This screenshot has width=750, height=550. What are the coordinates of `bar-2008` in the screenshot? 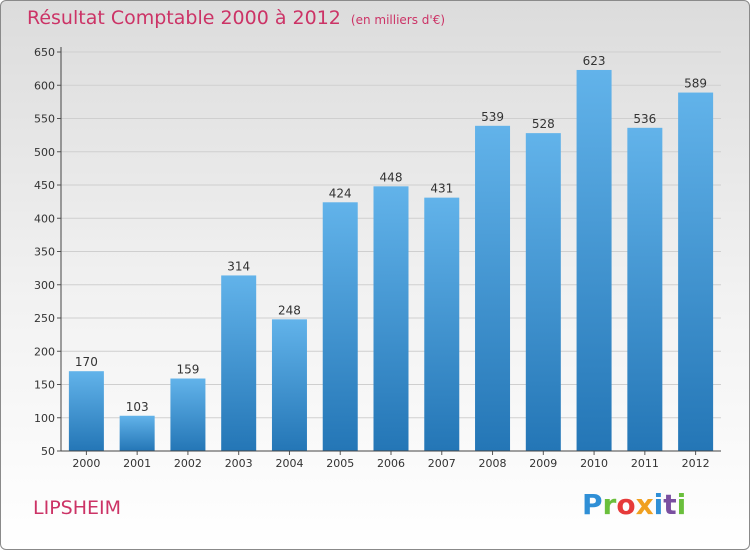 It's located at (493, 288).